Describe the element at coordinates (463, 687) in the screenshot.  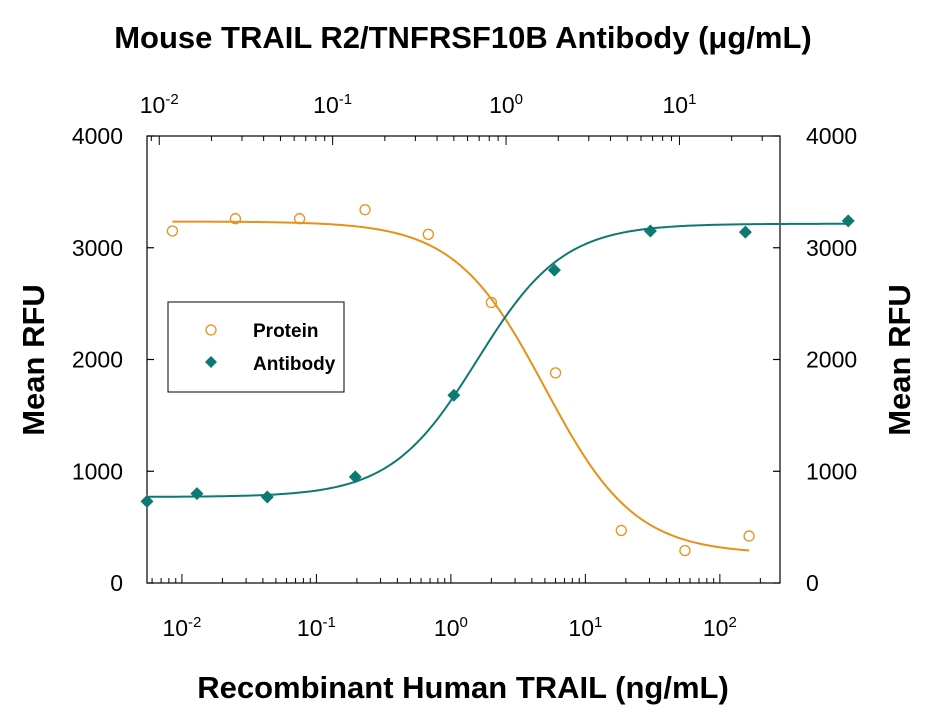
I see `x-axis-title: Recombinant Human TRAIL (ng/mL)` at that location.